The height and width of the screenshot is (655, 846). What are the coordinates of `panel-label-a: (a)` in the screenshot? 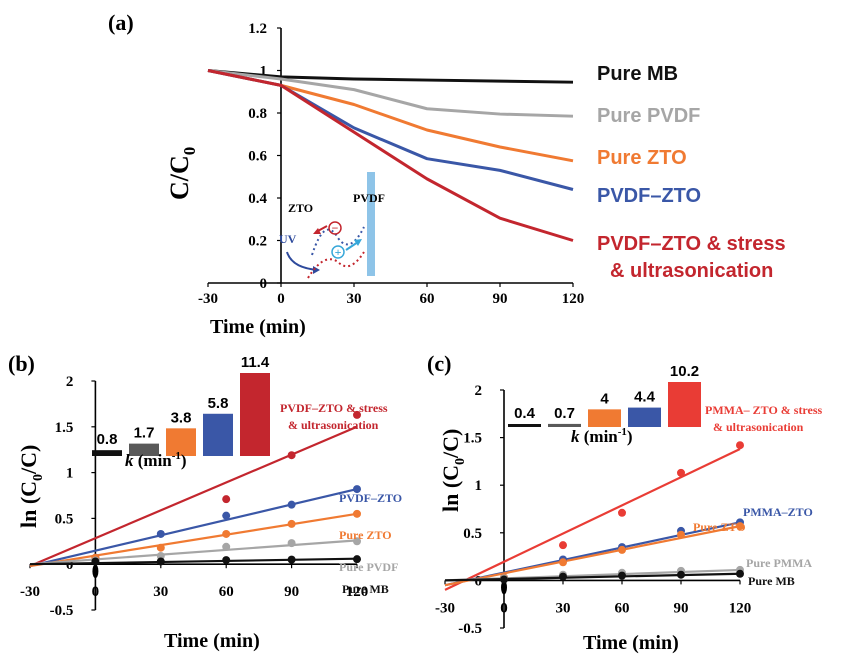 It's located at (121, 22).